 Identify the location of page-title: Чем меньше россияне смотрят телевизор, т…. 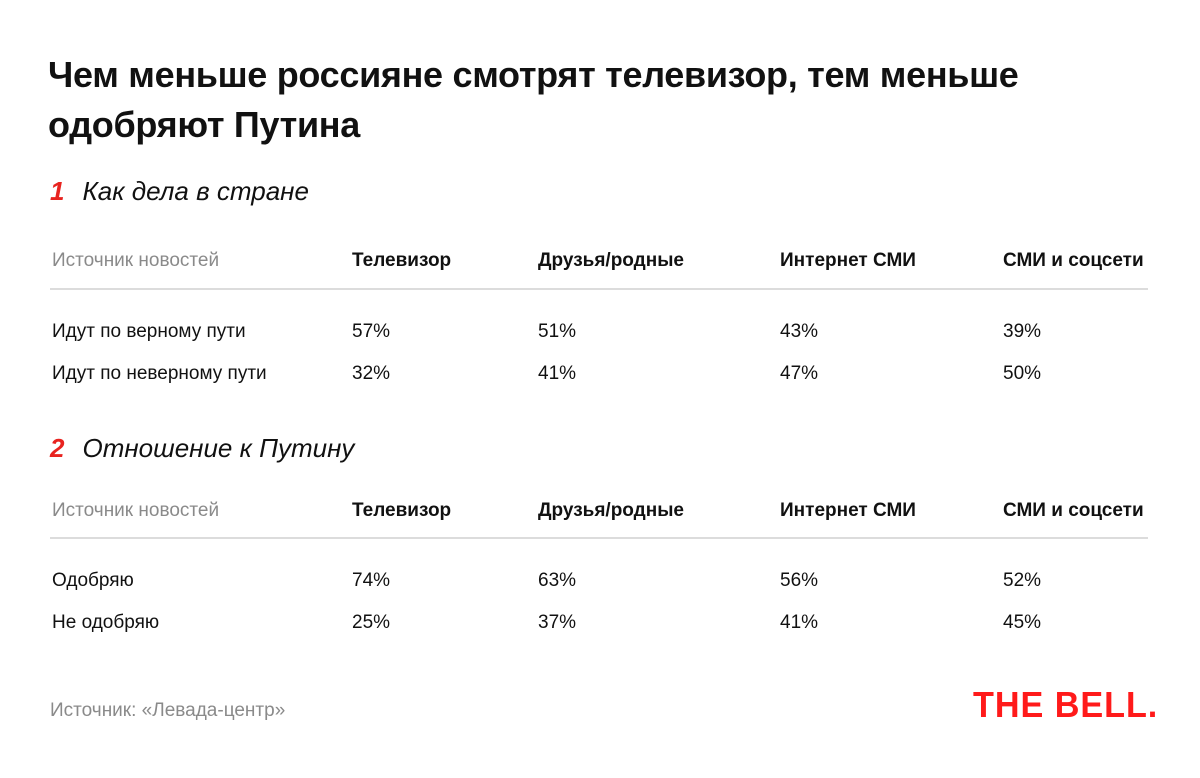
(533, 99).